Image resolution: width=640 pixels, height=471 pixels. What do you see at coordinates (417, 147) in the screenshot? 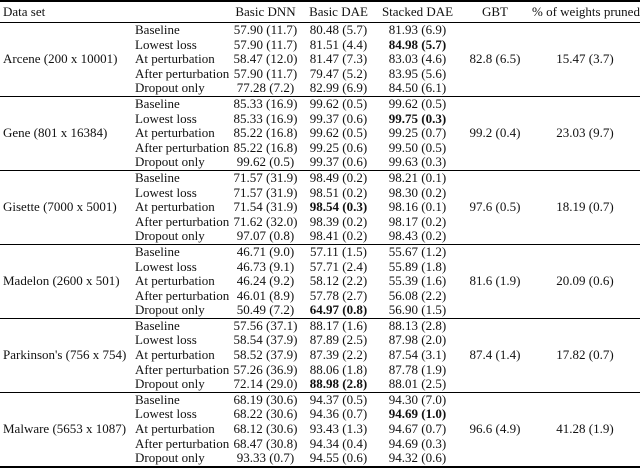
I see `value-cell-stacked-dae: 99.50 (0.5)` at bounding box center [417, 147].